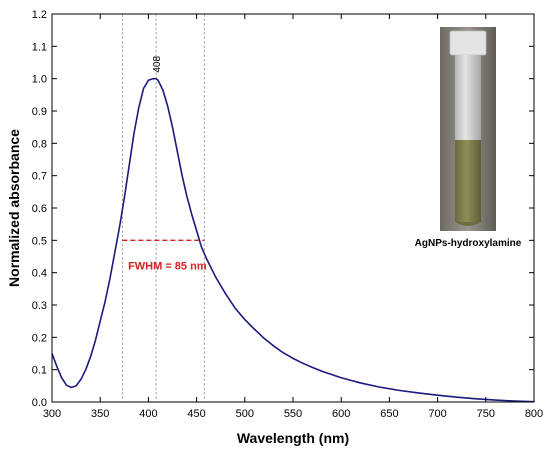  What do you see at coordinates (468, 224) in the screenshot?
I see `vial-bottom` at bounding box center [468, 224].